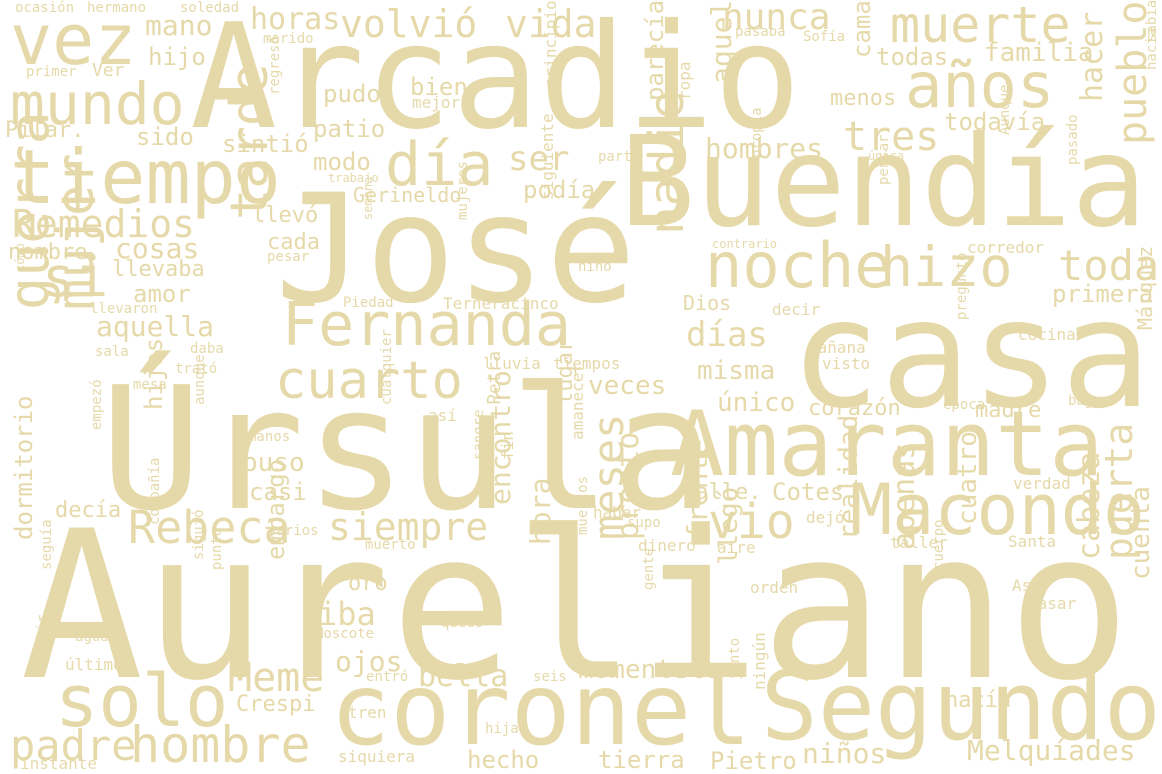  I want to click on cloud-word: hecho, so click(503, 760).